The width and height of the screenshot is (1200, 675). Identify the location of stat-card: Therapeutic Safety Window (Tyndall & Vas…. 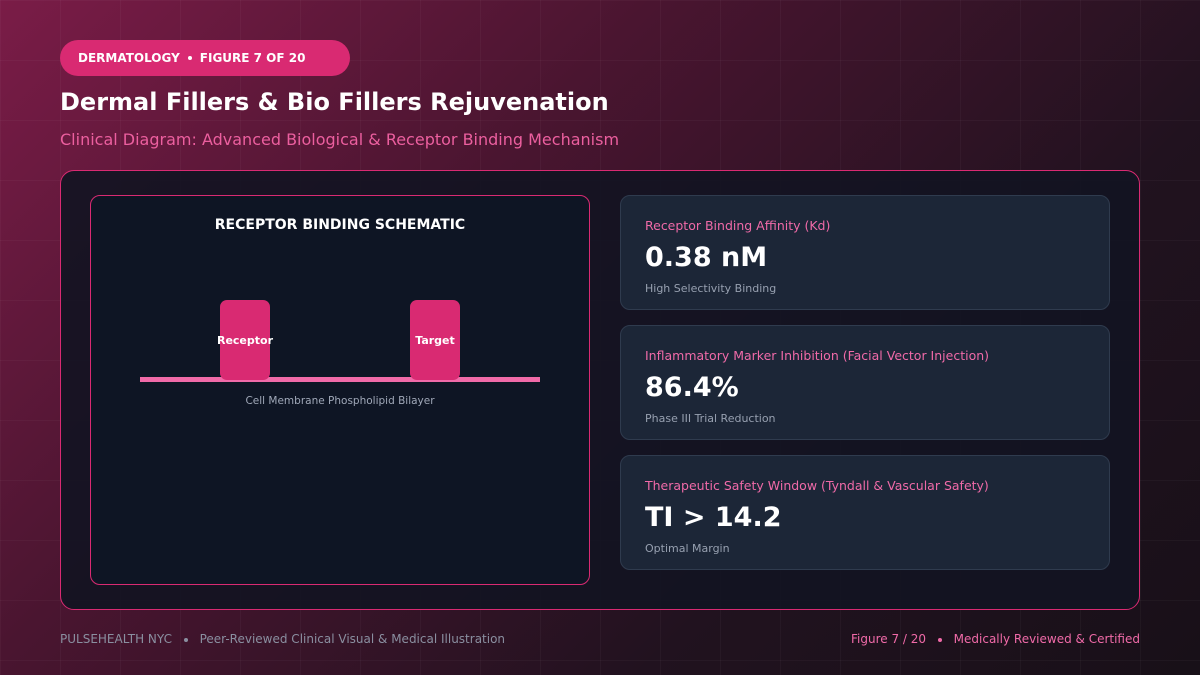
(865, 512).